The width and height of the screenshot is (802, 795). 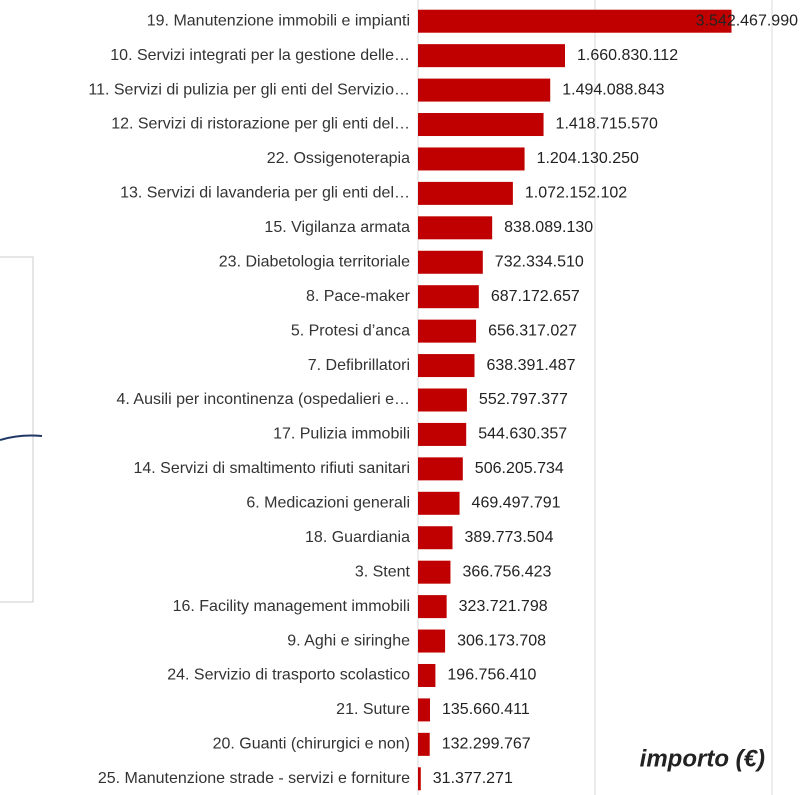 What do you see at coordinates (613, 89) in the screenshot?
I see `value-label: 1.494.088.843` at bounding box center [613, 89].